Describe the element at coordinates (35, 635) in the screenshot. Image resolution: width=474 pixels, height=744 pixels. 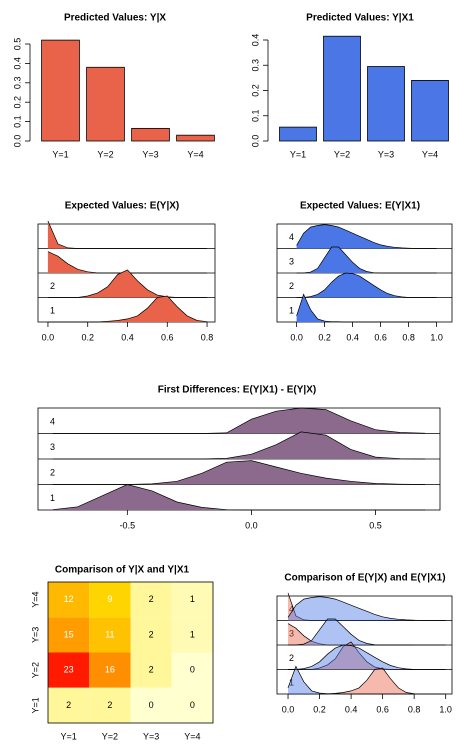
I see `y-tick-label: Y=3` at that location.